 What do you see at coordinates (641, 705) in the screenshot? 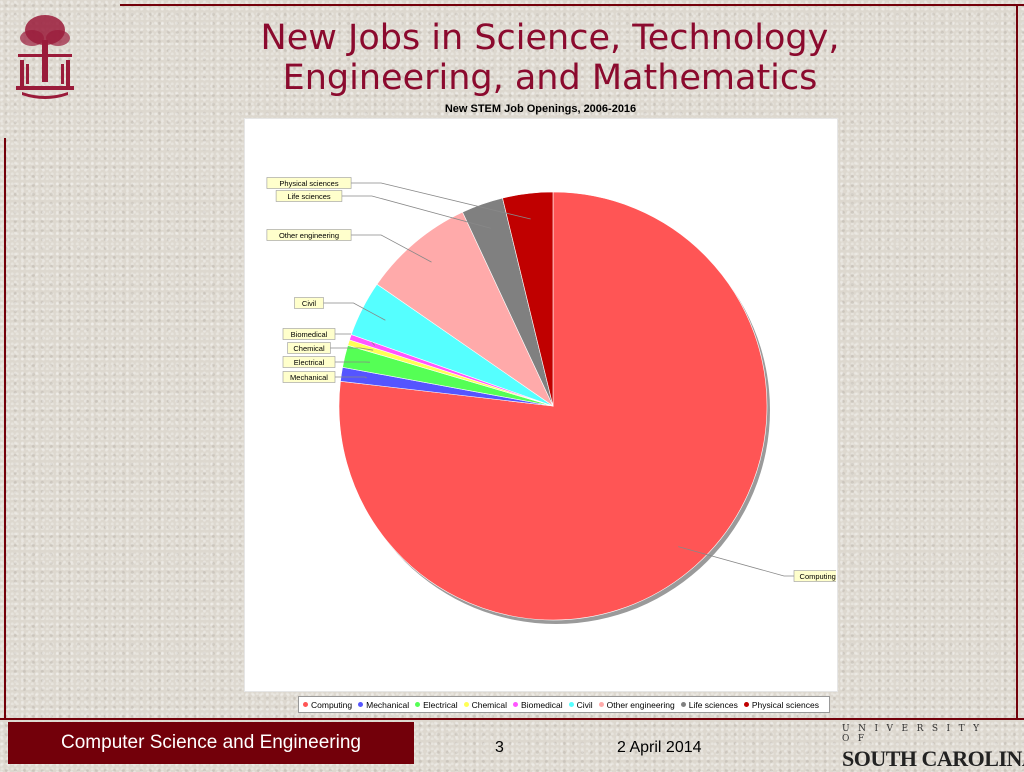
I see `legend-label: Other engineering` at bounding box center [641, 705].